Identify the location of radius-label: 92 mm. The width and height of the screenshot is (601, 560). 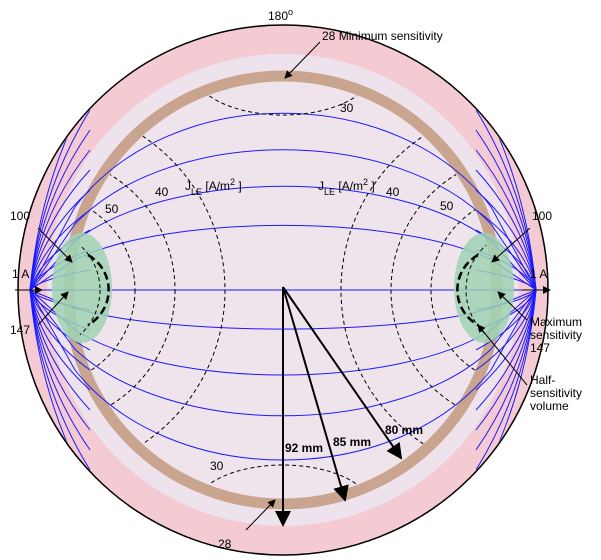
(304, 448).